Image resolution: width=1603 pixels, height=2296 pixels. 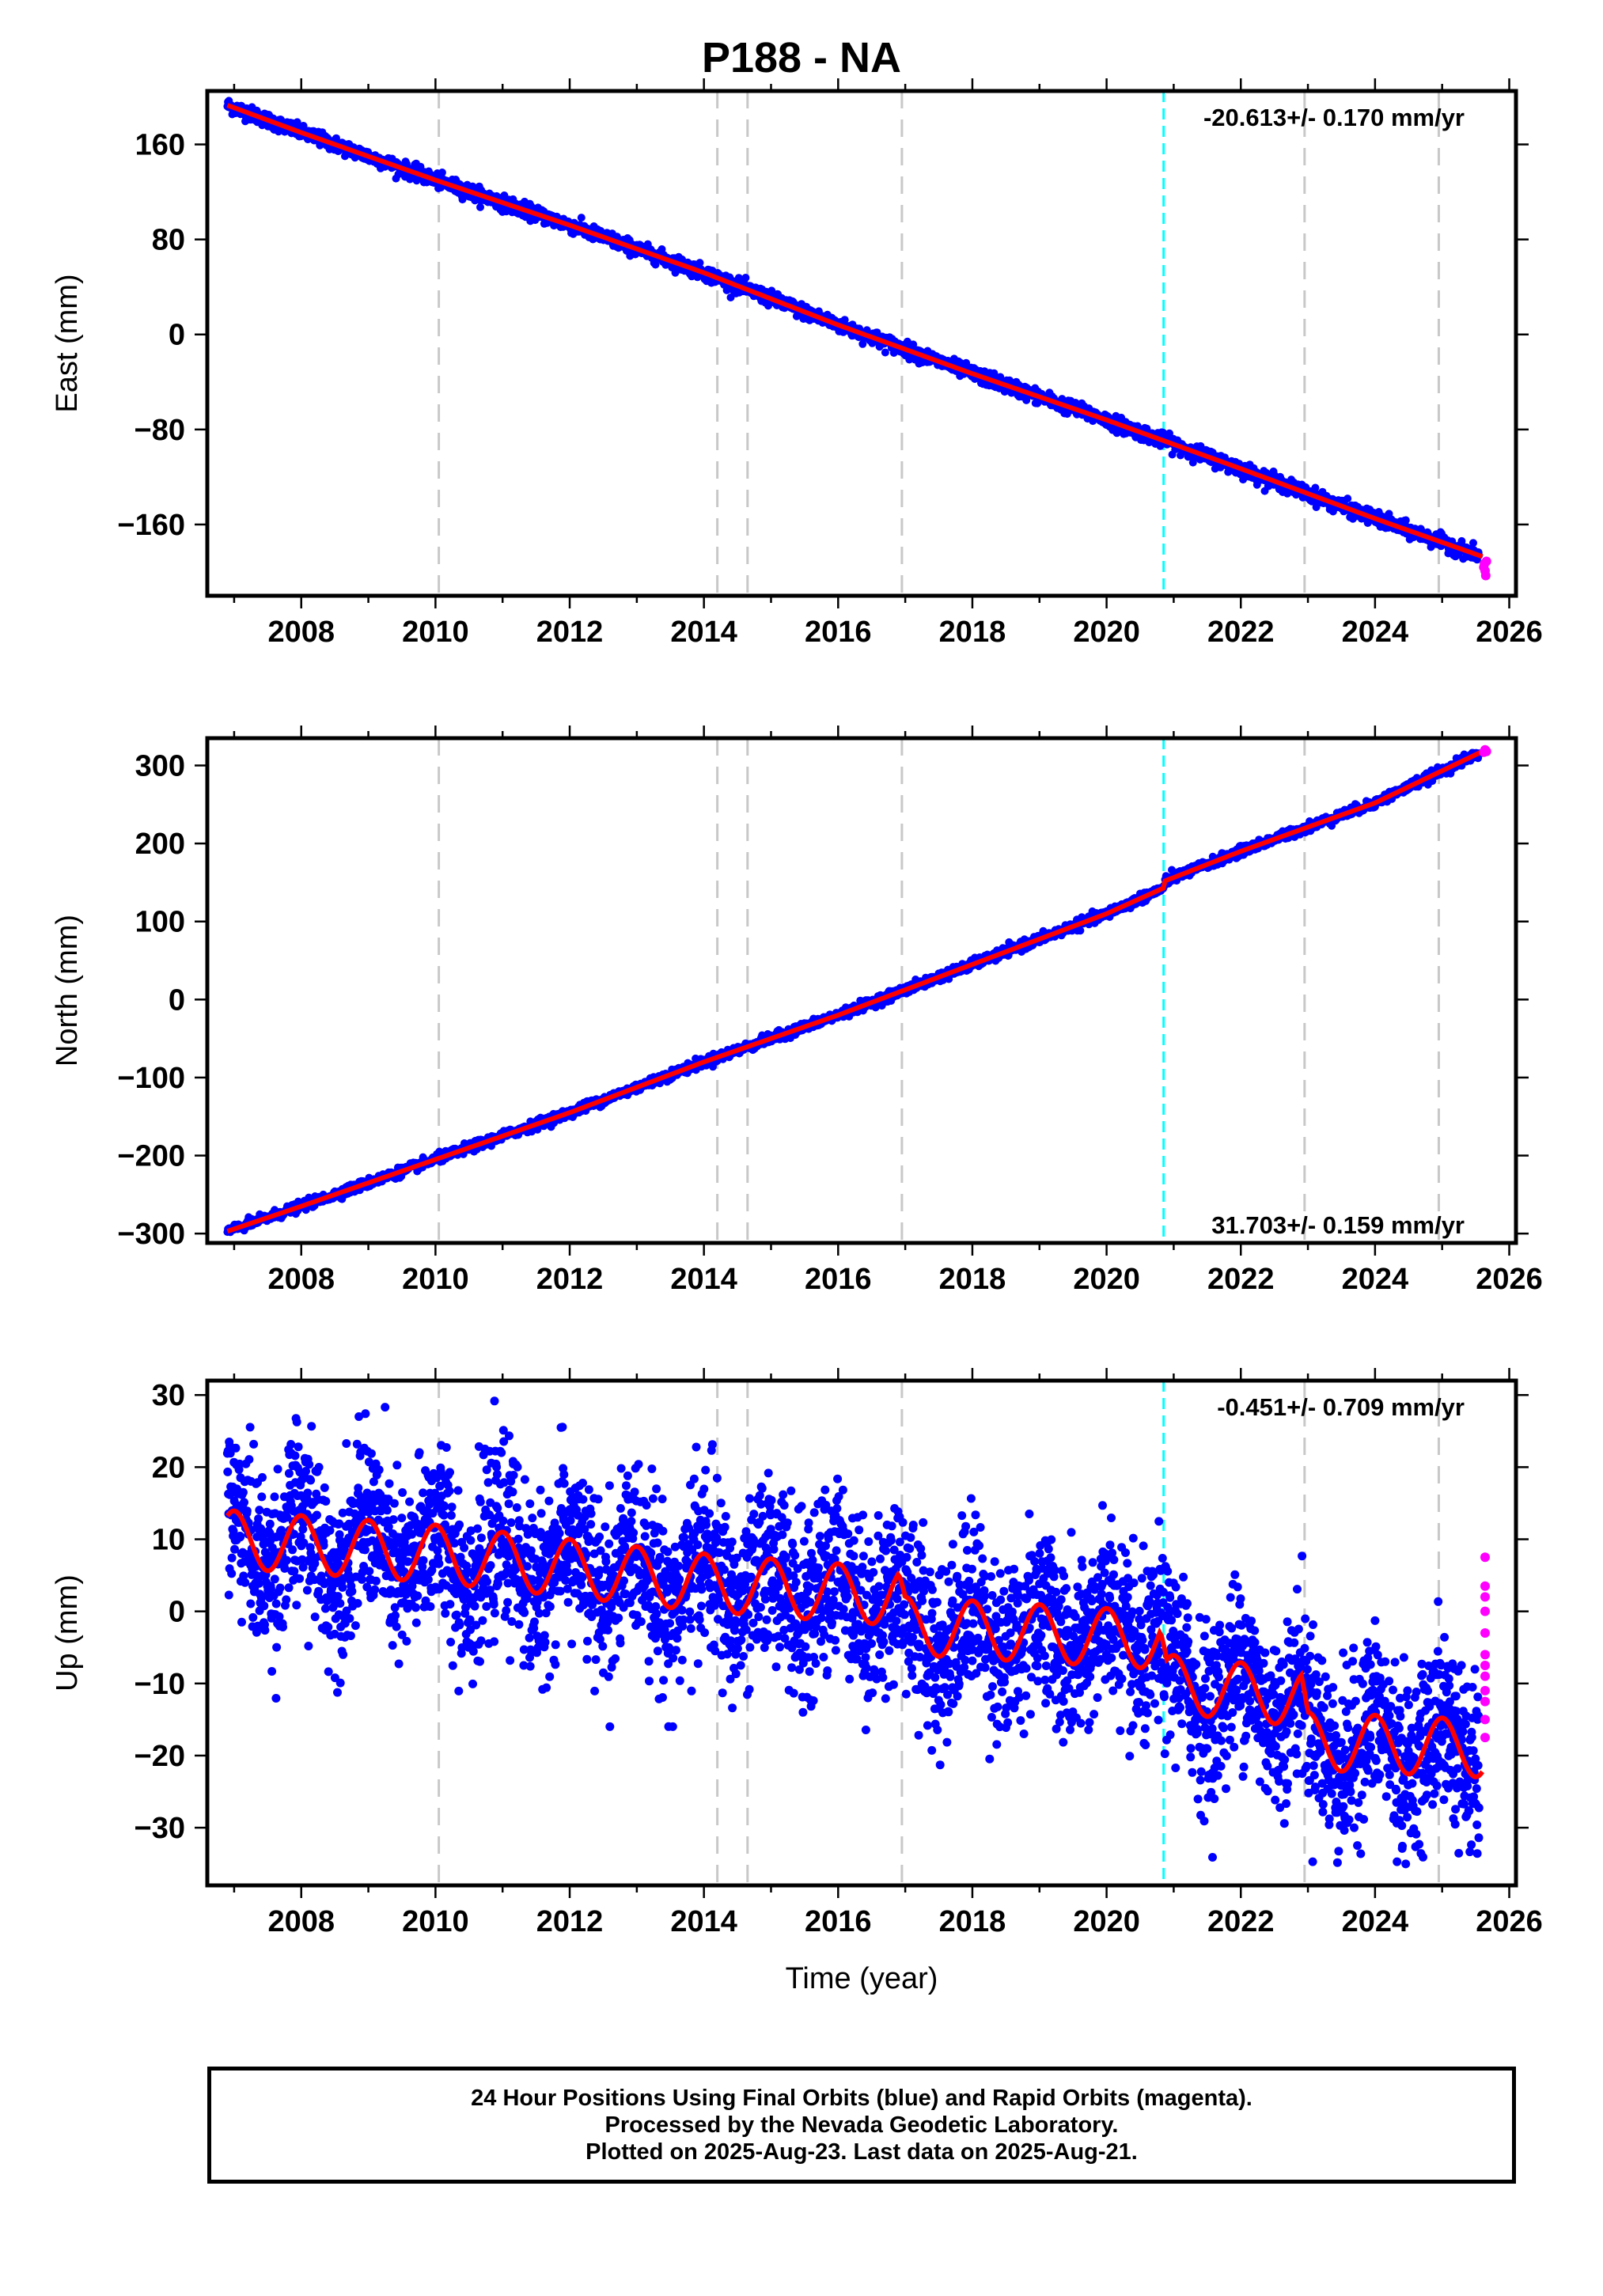 I want to click on y-tick-label: −80, so click(x=160, y=430).